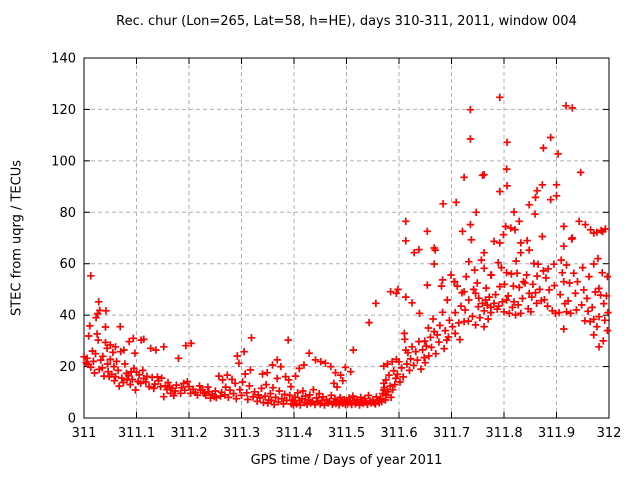 The image size is (640, 480). I want to click on x-tick-label: 311, so click(84, 433).